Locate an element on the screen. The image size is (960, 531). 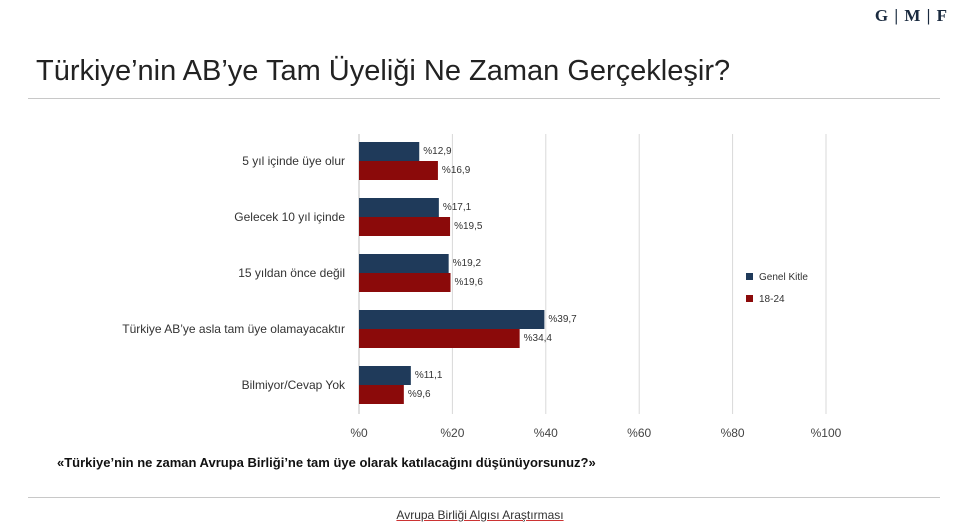
title-divider is located at coordinates (484, 98).